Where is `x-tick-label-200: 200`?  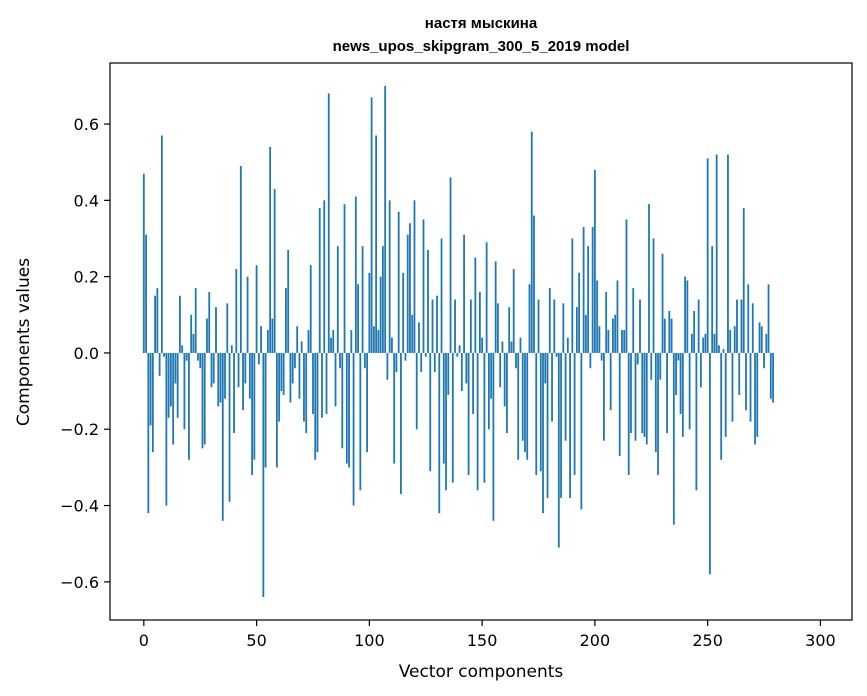
x-tick-label-200: 200 is located at coordinates (595, 640).